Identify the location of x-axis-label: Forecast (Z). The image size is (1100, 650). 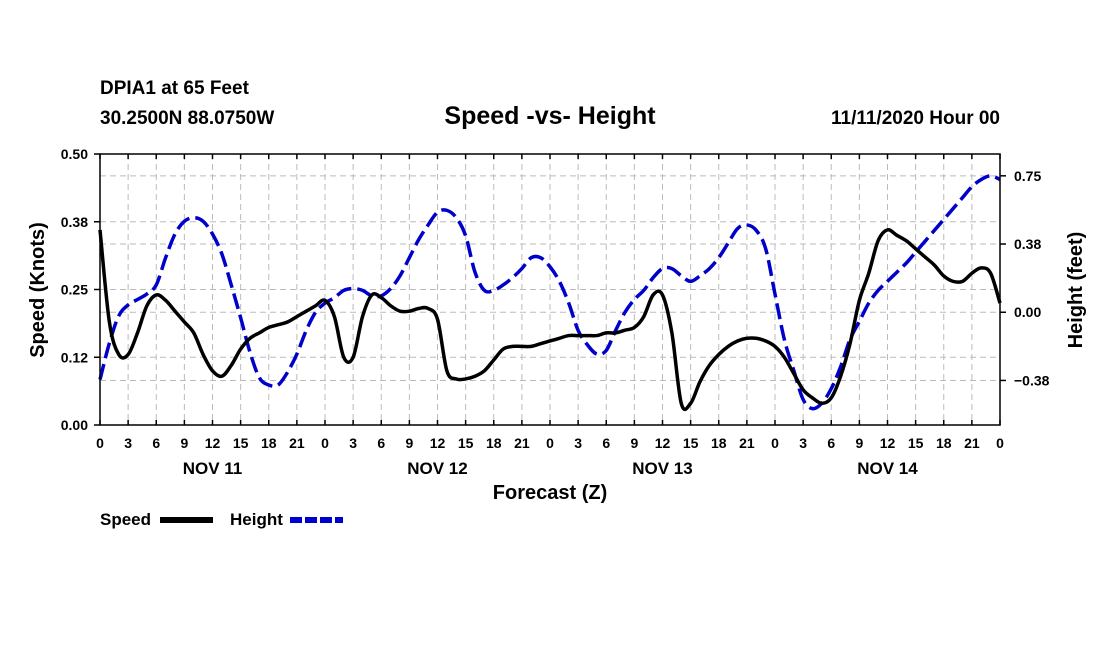
(550, 493).